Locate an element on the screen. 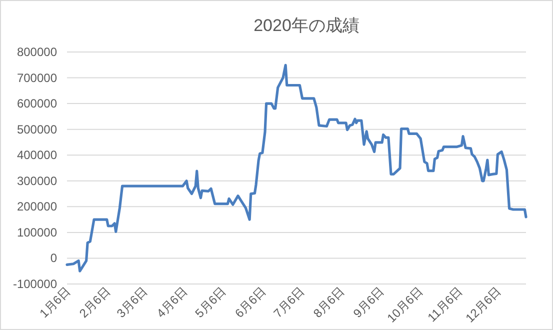 This screenshot has height=330, width=553. x-tick-label: 9月6日 is located at coordinates (368, 302).